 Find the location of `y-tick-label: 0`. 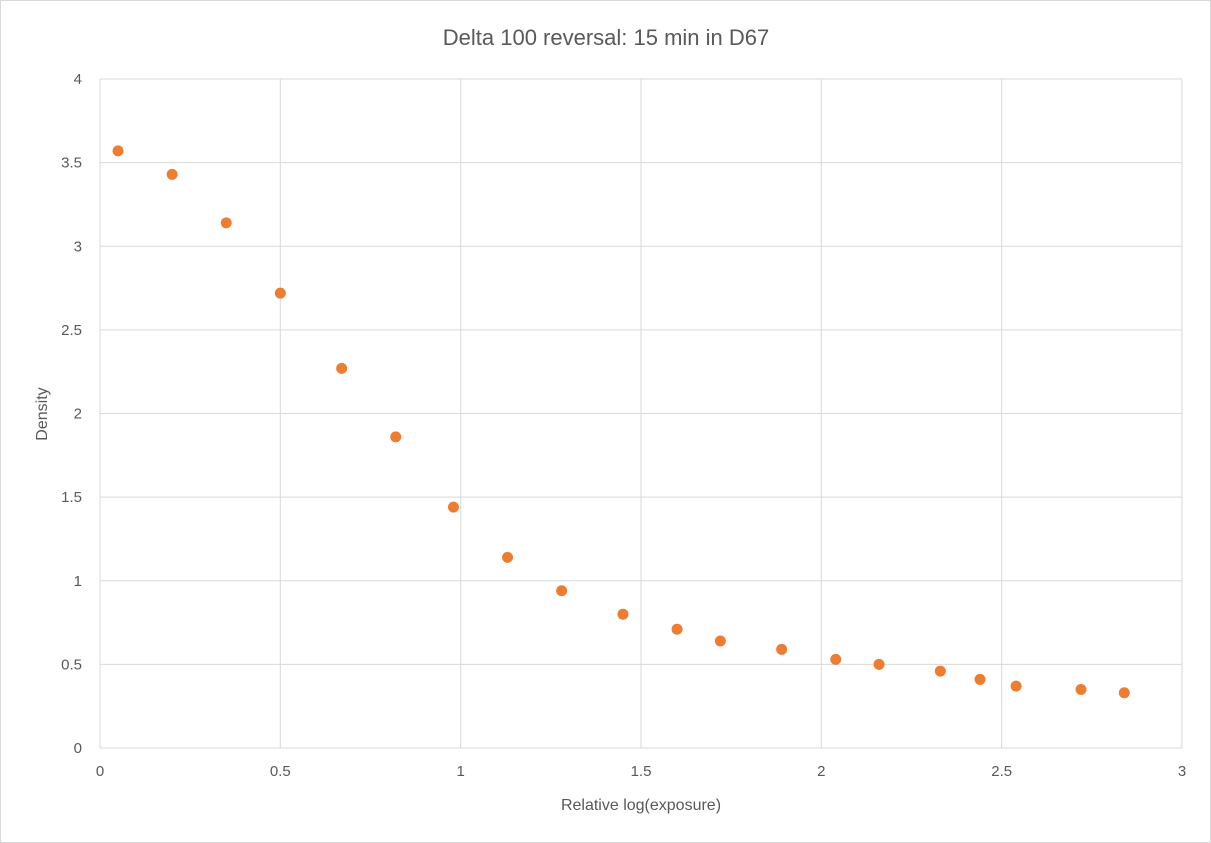

y-tick-label: 0 is located at coordinates (78, 748).